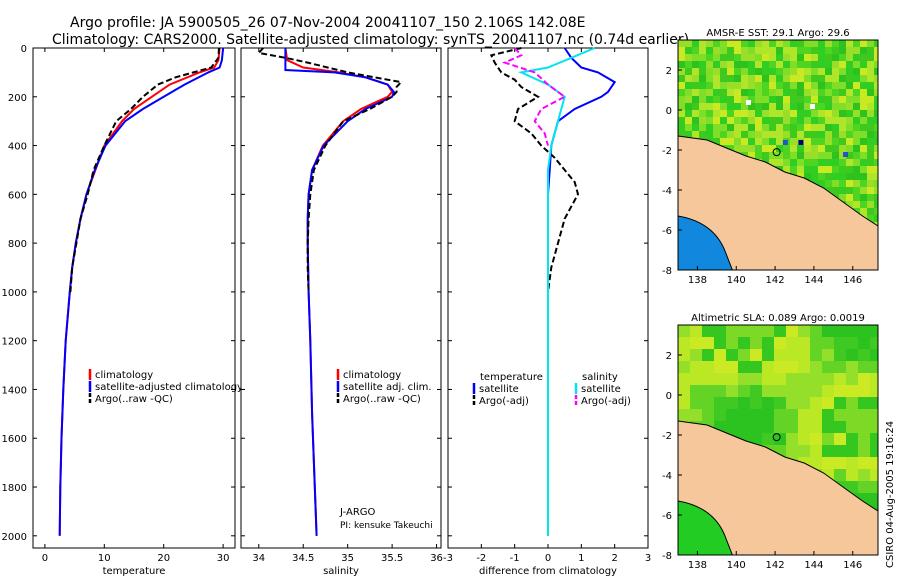 Image resolution: width=900 pixels, height=580 pixels. What do you see at coordinates (329, 169) in the screenshot?
I see `salinity-series-argo-raw-qc-` at bounding box center [329, 169].